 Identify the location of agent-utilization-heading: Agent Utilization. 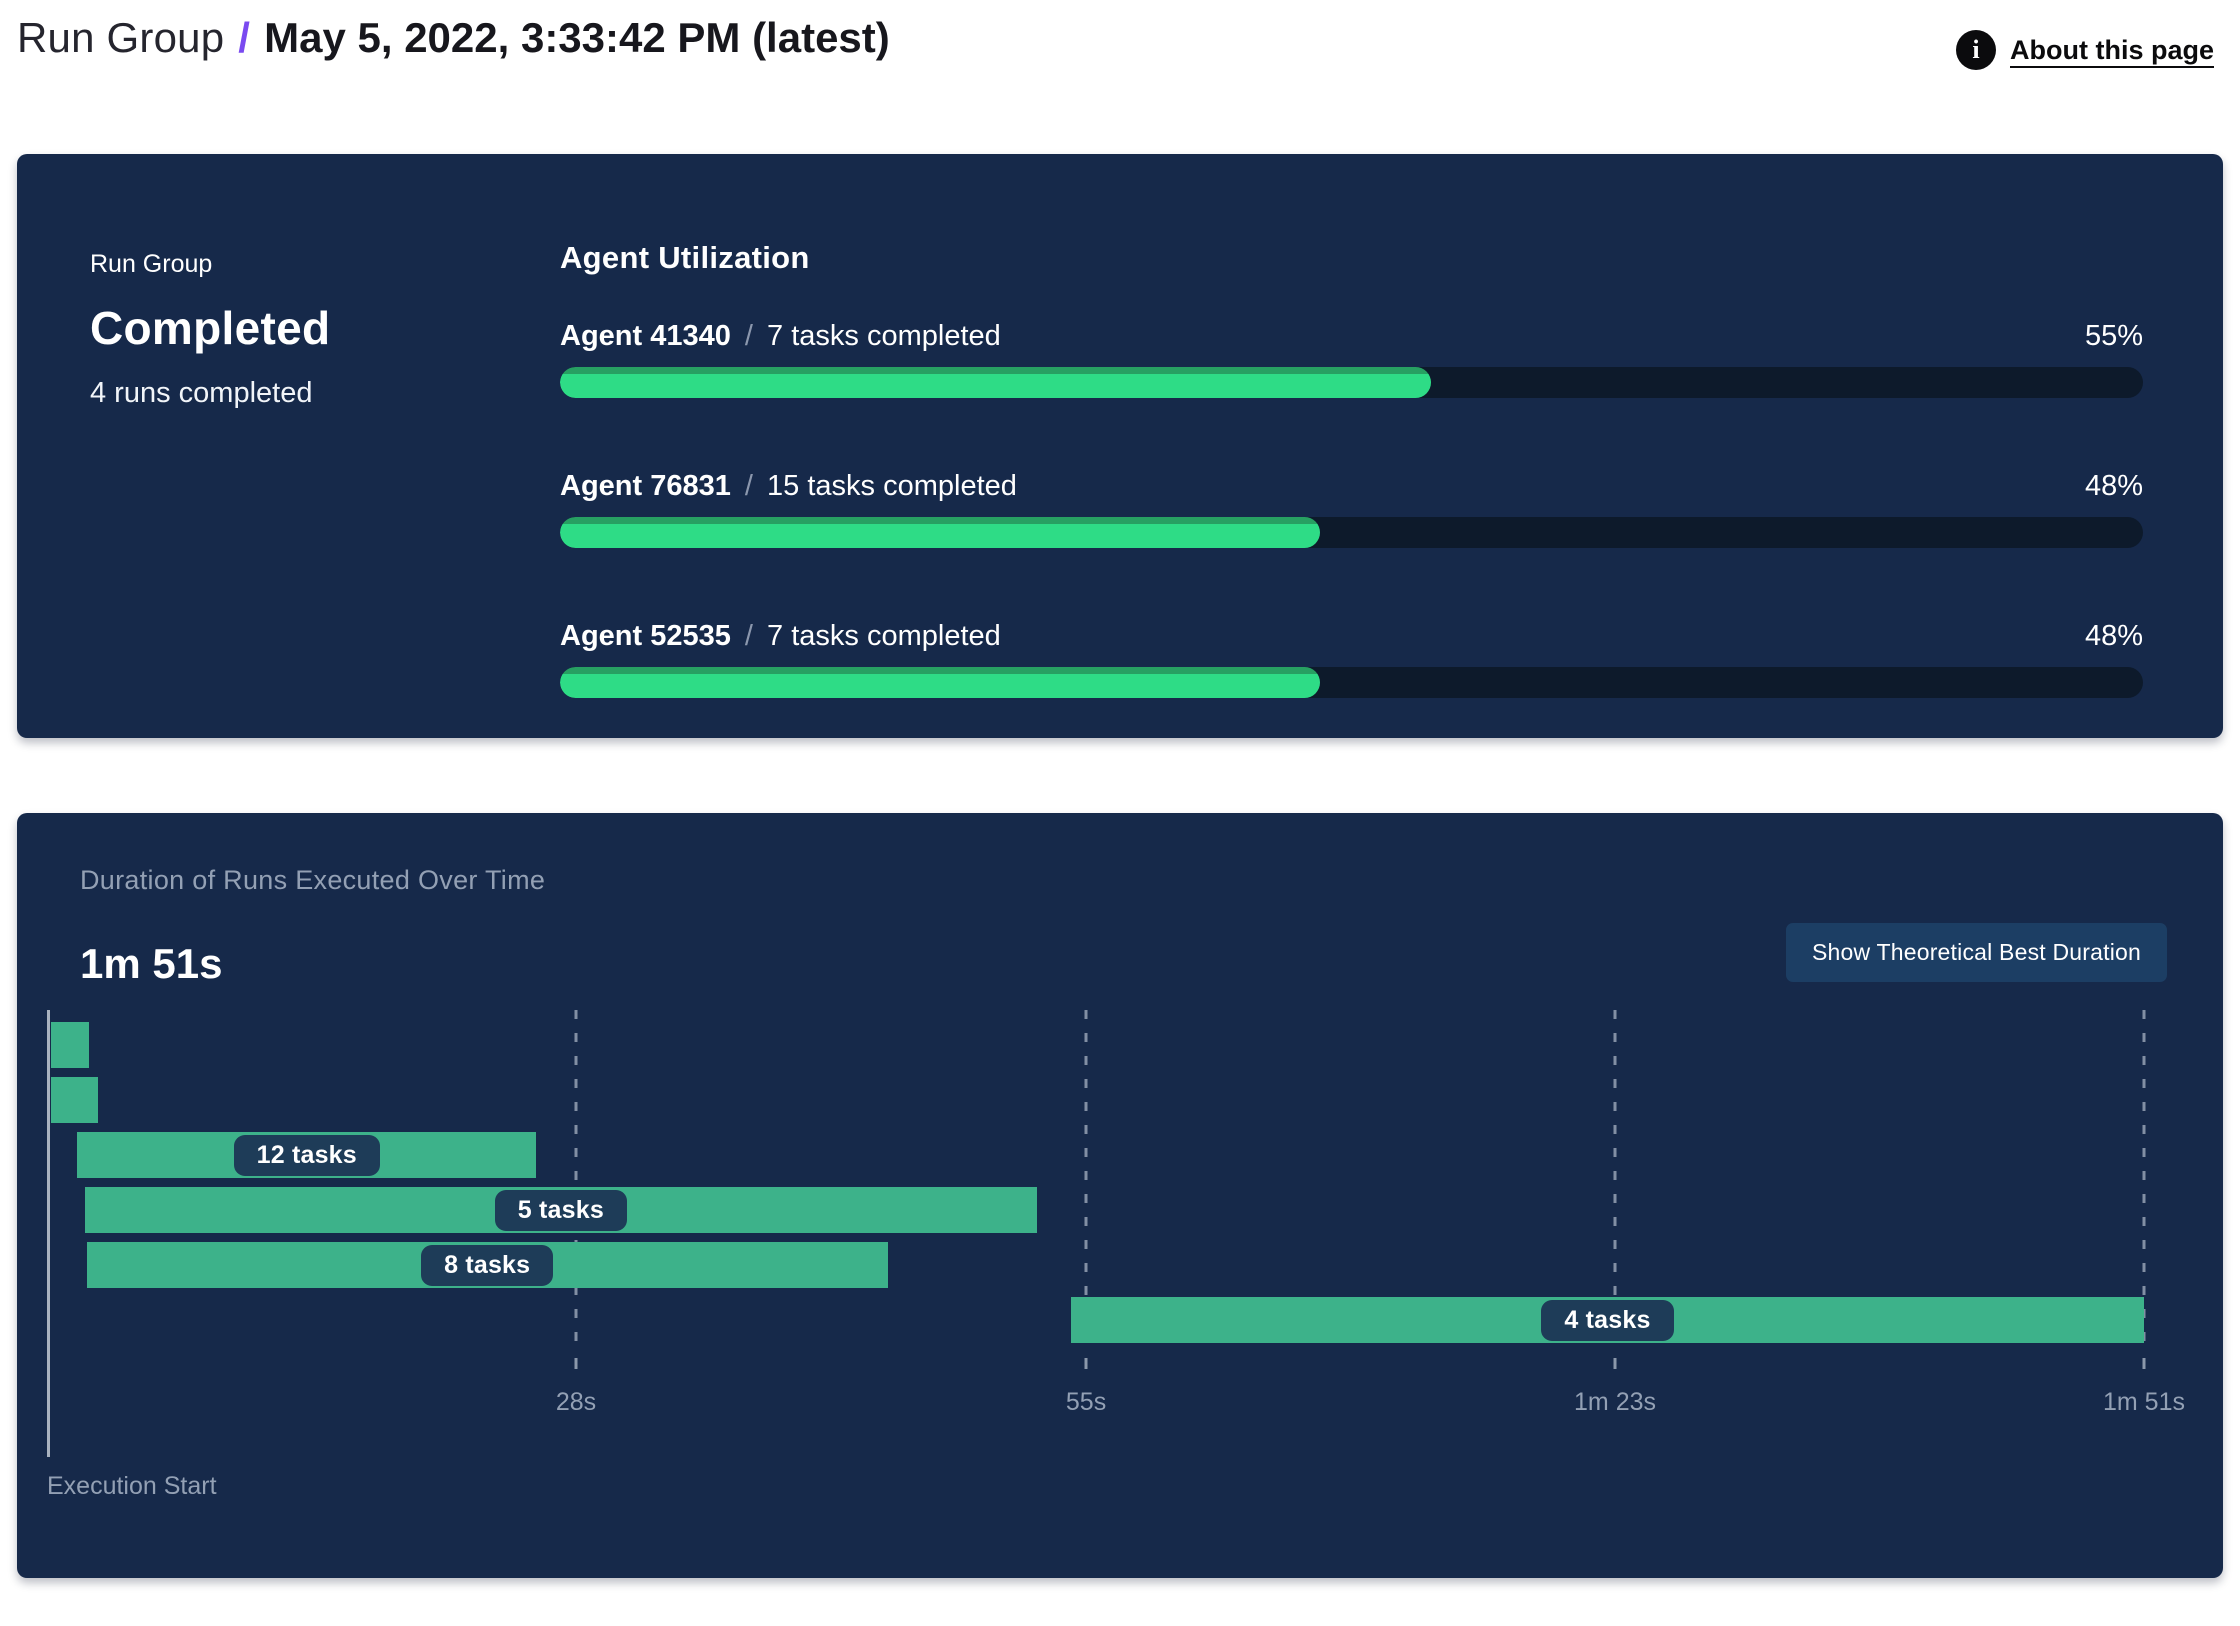
(685, 257).